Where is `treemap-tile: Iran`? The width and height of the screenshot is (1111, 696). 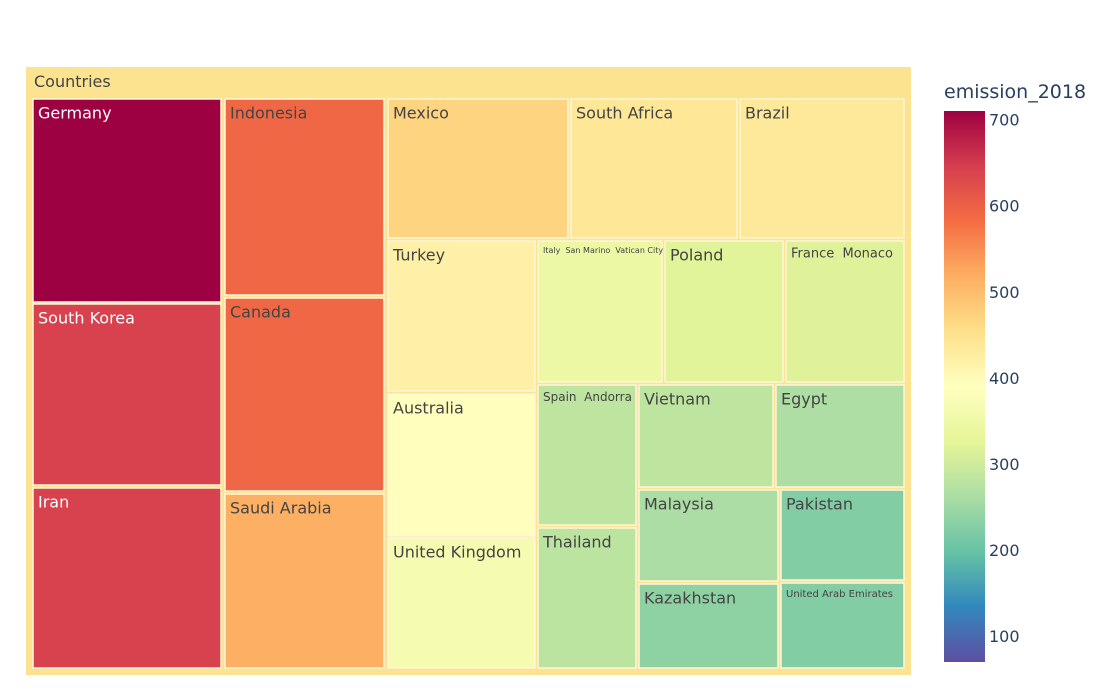 treemap-tile: Iran is located at coordinates (127, 578).